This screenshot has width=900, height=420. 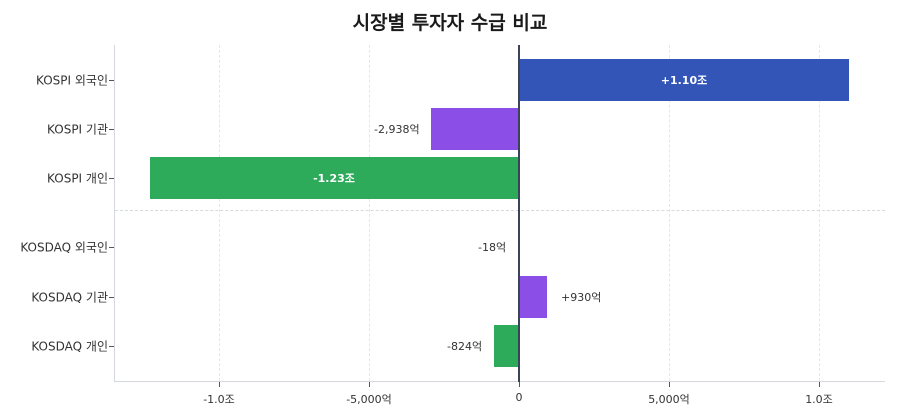 I want to click on y-tick-label: KOSDAQ 개인, so click(x=69, y=346).